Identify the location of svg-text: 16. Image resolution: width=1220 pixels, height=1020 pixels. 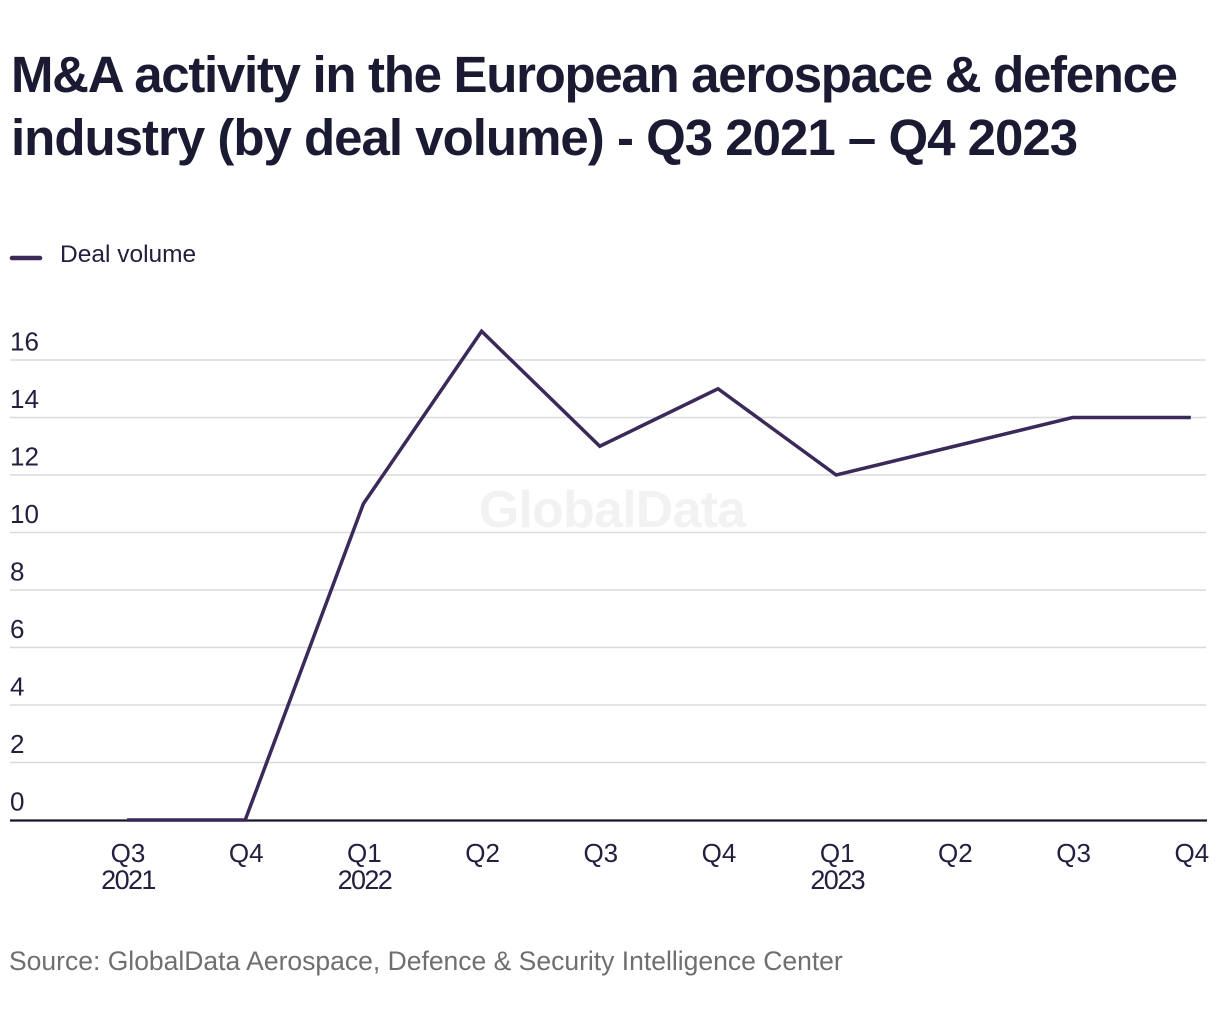
(24, 342).